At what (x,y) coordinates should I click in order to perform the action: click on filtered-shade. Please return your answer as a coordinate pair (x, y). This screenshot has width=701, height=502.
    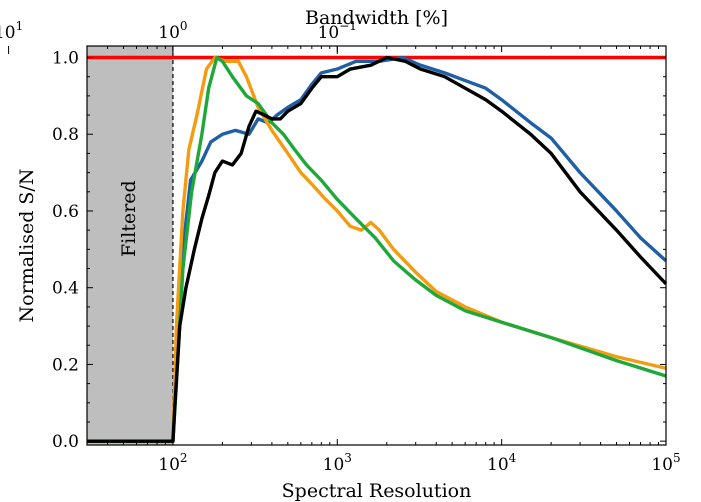
    Looking at the image, I should click on (130, 245).